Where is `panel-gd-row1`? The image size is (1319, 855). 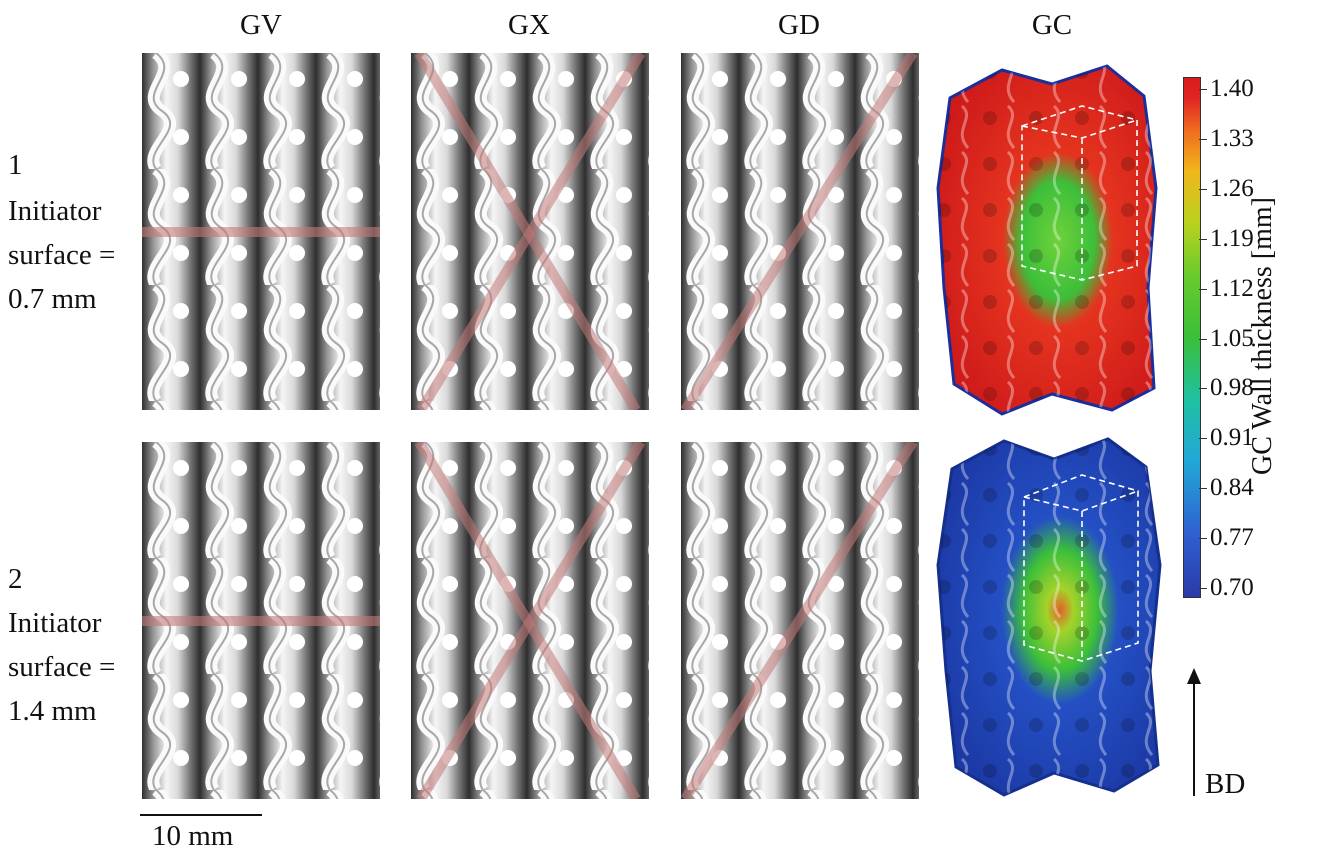
panel-gd-row1 is located at coordinates (800, 231).